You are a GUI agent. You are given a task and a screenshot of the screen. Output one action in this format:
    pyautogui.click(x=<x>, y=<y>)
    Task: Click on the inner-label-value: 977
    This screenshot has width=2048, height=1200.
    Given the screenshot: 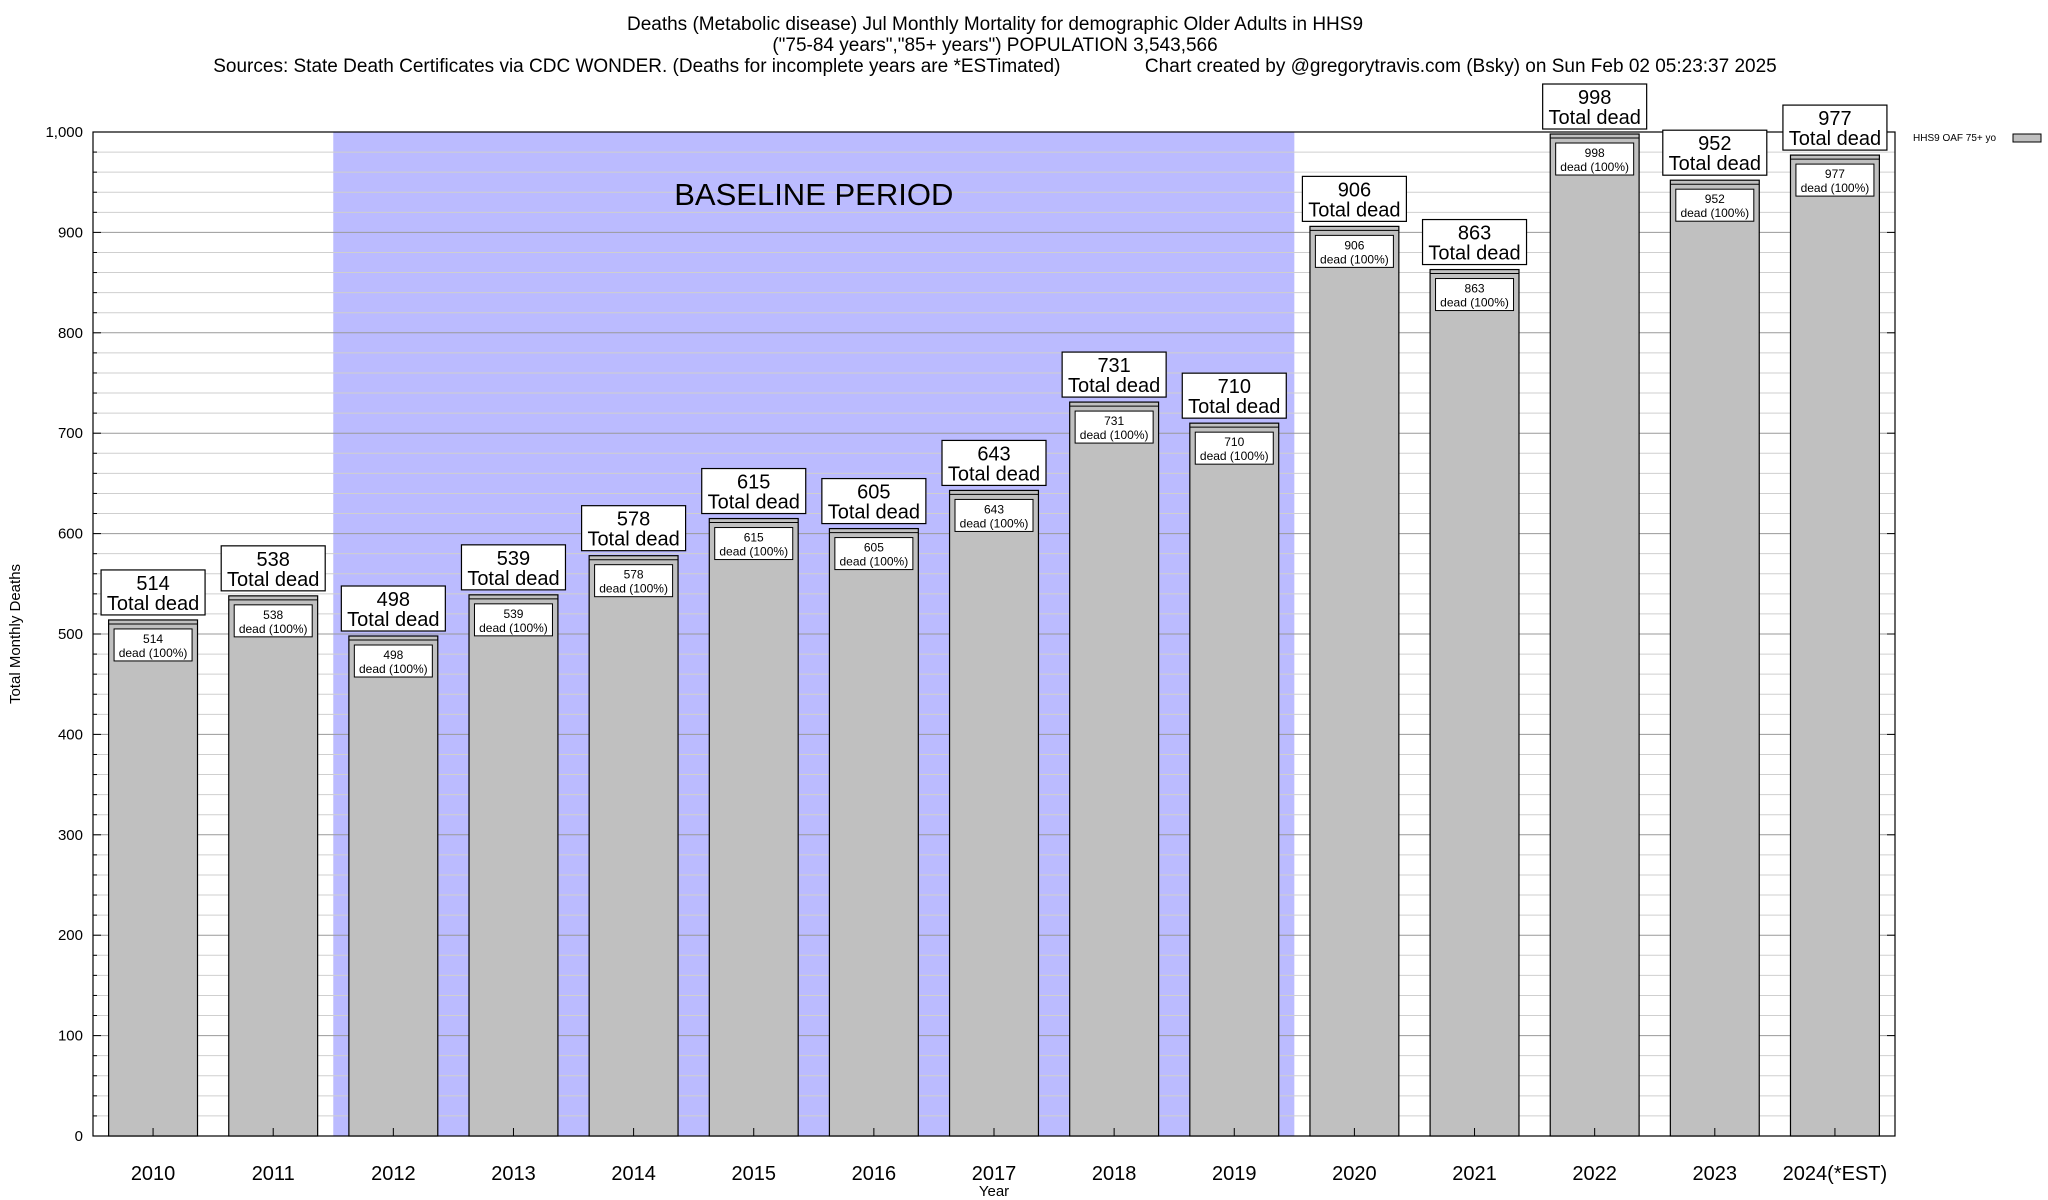 What is the action you would take?
    pyautogui.click(x=1835, y=174)
    